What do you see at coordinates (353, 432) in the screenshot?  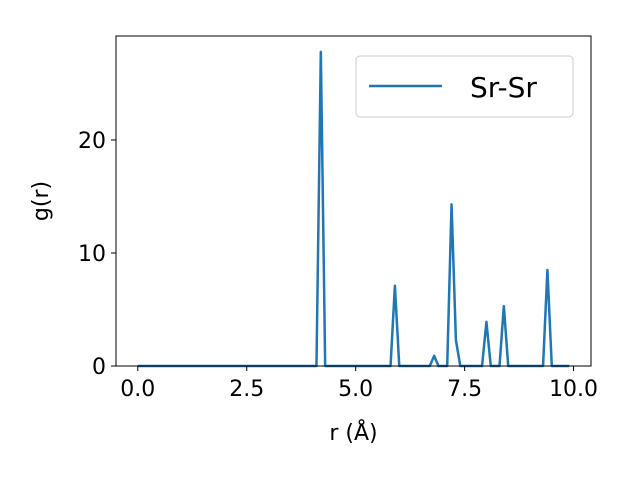 I see `x-axis-label: r (Å)` at bounding box center [353, 432].